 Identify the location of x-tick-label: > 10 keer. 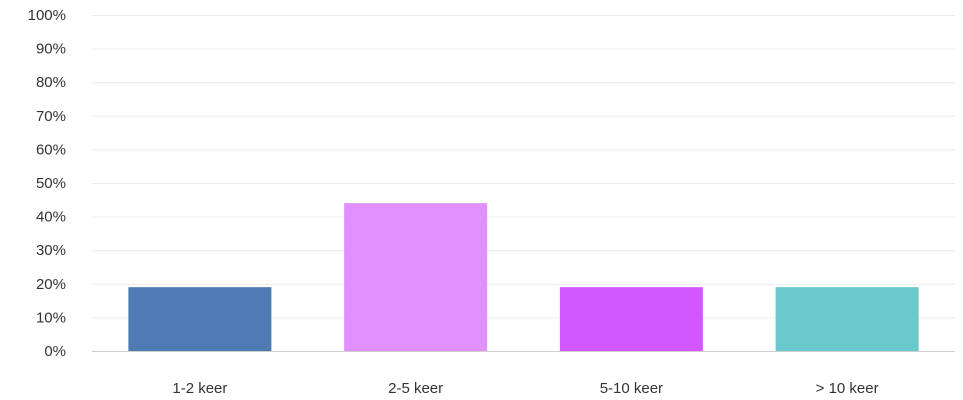
(847, 388).